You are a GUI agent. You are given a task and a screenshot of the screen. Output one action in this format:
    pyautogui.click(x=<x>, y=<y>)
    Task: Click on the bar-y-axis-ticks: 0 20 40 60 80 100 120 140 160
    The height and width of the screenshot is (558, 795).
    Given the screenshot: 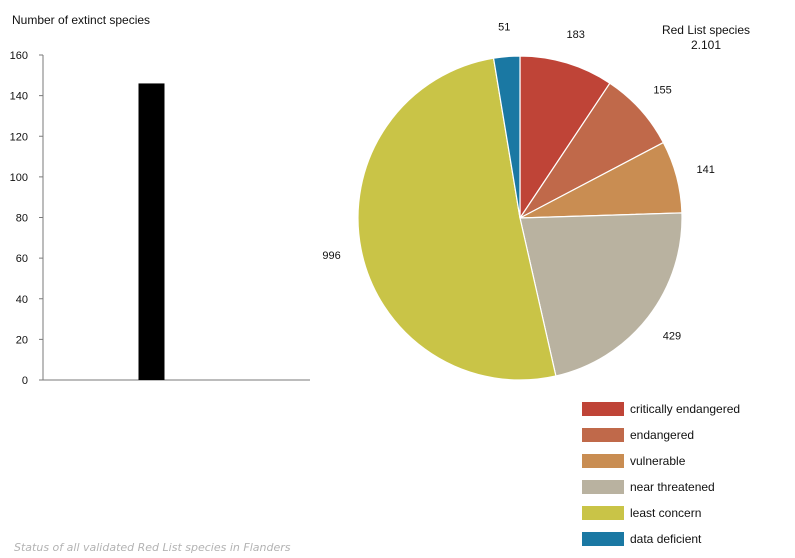 What is the action you would take?
    pyautogui.click(x=26, y=218)
    